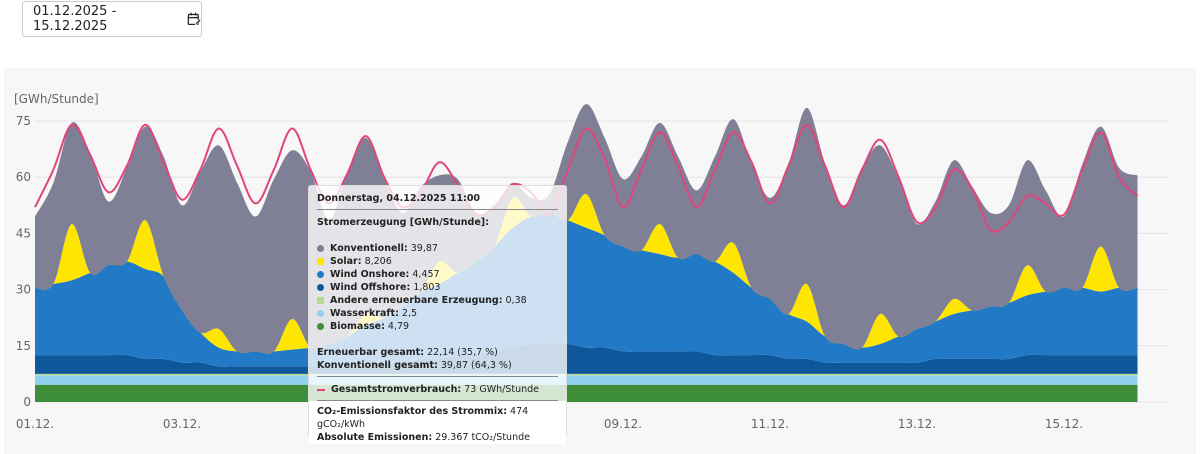 Image resolution: width=1200 pixels, height=454 pixels. I want to click on x-tick-label: 03.12., so click(182, 424).